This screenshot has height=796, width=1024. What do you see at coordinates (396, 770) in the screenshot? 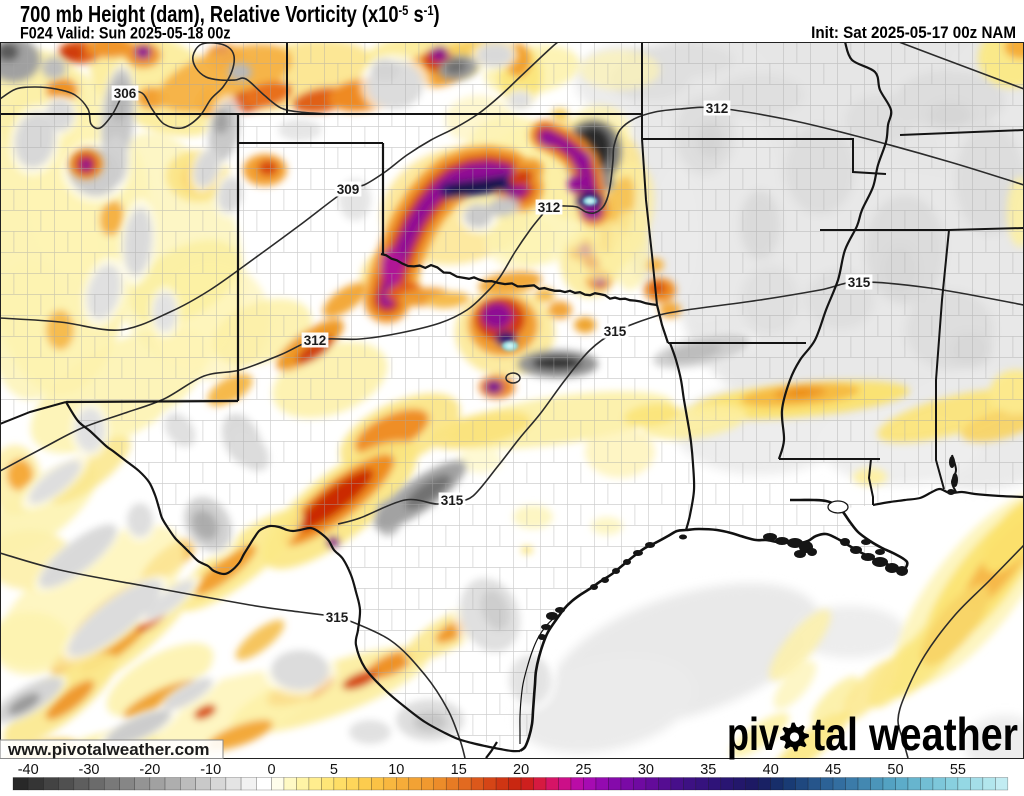
I see `svg-text: 10` at bounding box center [396, 770].